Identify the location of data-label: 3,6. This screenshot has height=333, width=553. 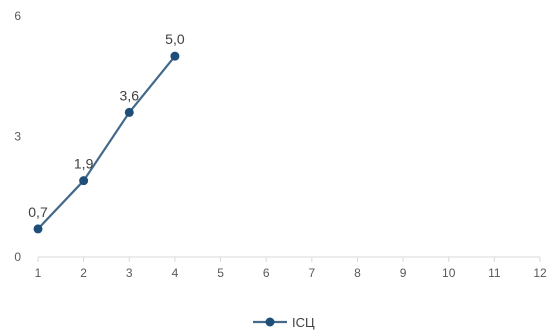
(130, 95).